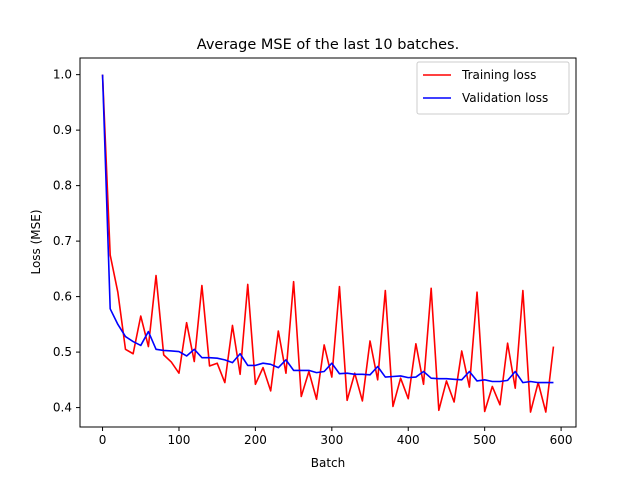  What do you see at coordinates (36, 241) in the screenshot?
I see `y-axis-label: Loss (MSE)` at bounding box center [36, 241].